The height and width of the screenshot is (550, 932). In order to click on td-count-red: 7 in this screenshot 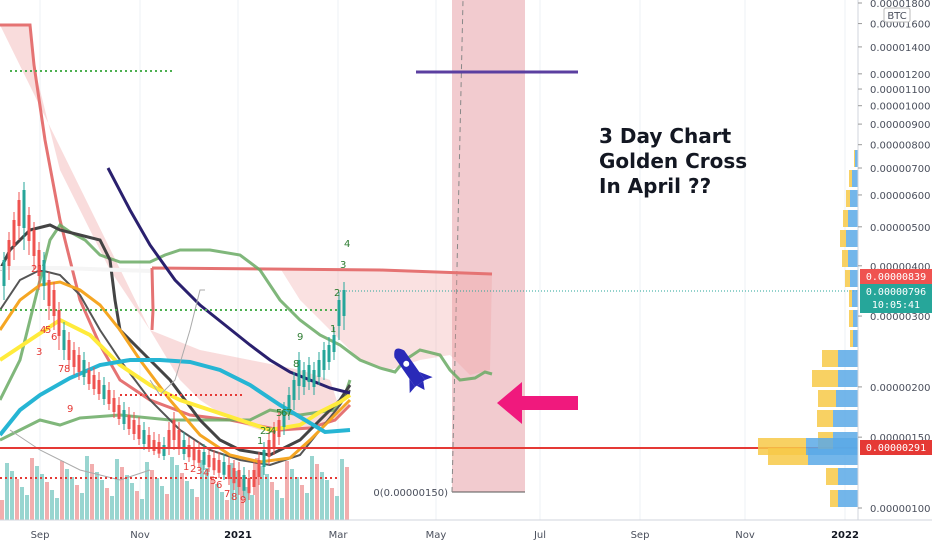, I will do `click(61, 369)`.